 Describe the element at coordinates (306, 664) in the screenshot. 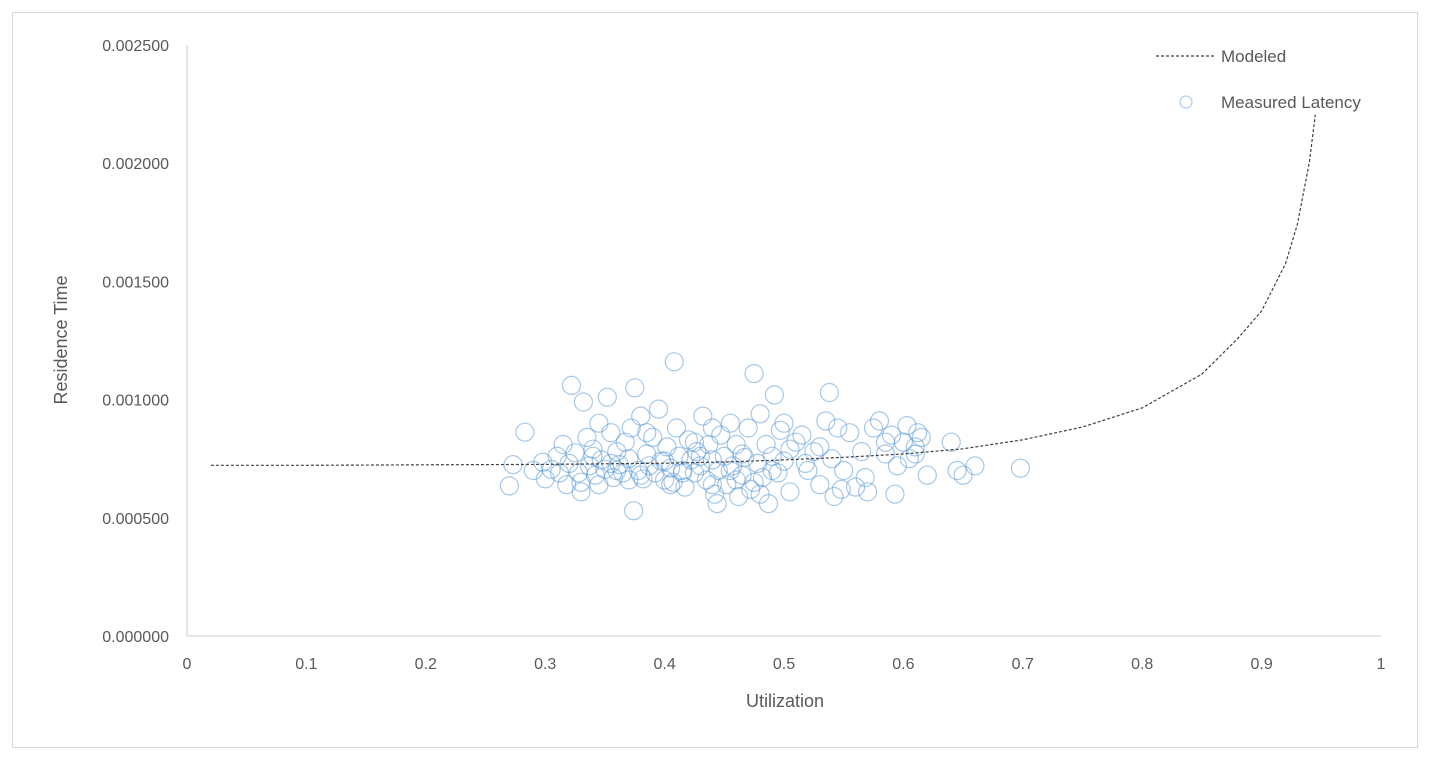

I see `x-tick-label: 0.1` at that location.